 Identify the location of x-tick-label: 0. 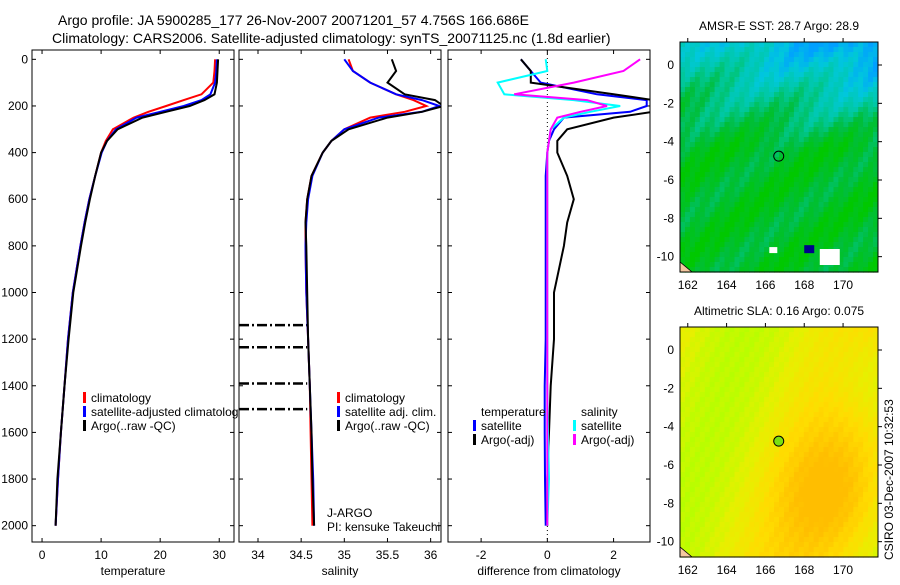
(547, 555).